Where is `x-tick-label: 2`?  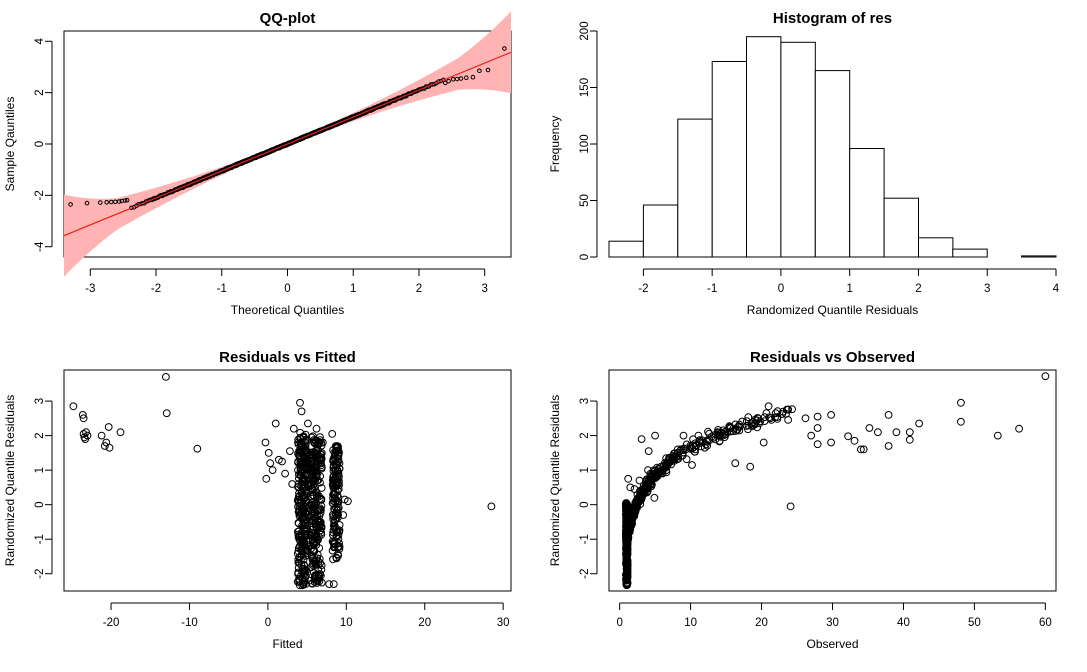
x-tick-label: 2 is located at coordinates (419, 289).